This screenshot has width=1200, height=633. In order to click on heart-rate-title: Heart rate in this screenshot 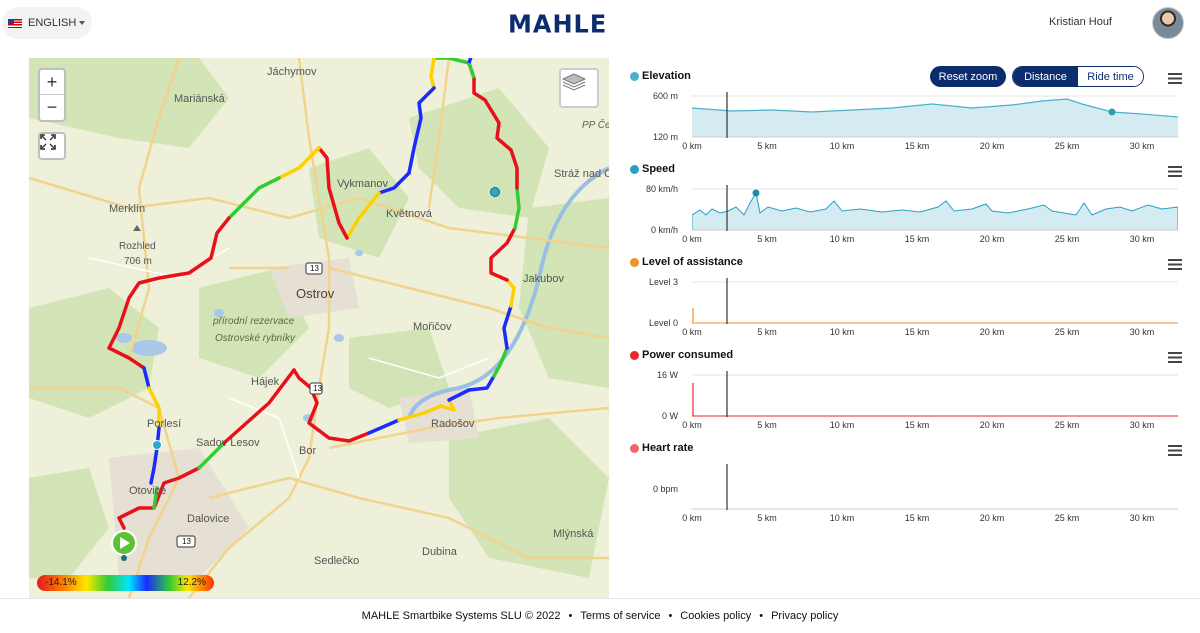, I will do `click(661, 448)`.